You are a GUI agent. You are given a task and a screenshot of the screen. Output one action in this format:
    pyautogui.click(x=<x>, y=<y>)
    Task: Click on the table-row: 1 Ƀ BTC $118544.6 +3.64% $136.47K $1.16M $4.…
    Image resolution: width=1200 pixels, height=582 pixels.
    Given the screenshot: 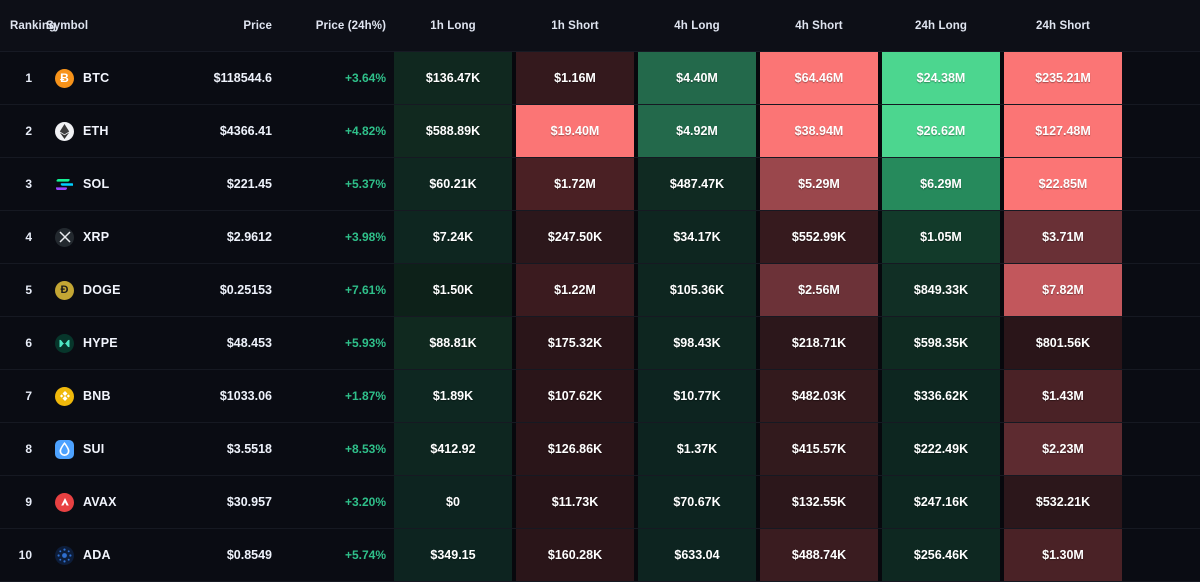 What is the action you would take?
    pyautogui.click(x=600, y=78)
    